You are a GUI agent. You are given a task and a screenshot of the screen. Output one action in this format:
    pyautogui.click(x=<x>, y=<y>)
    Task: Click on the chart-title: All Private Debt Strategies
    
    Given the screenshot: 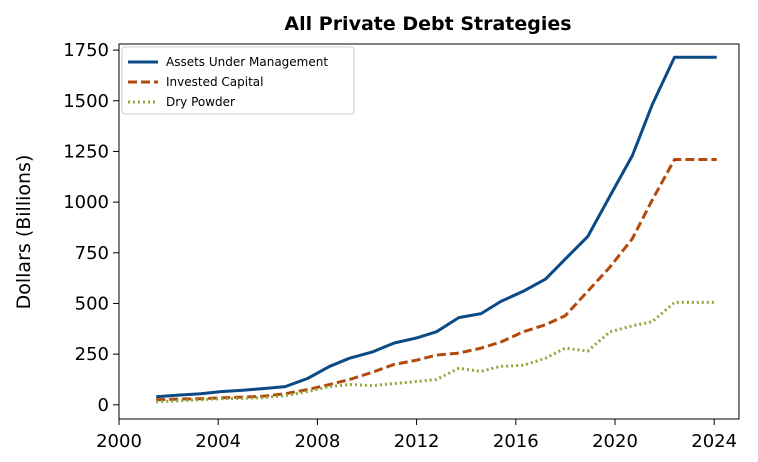 What is the action you would take?
    pyautogui.click(x=427, y=24)
    